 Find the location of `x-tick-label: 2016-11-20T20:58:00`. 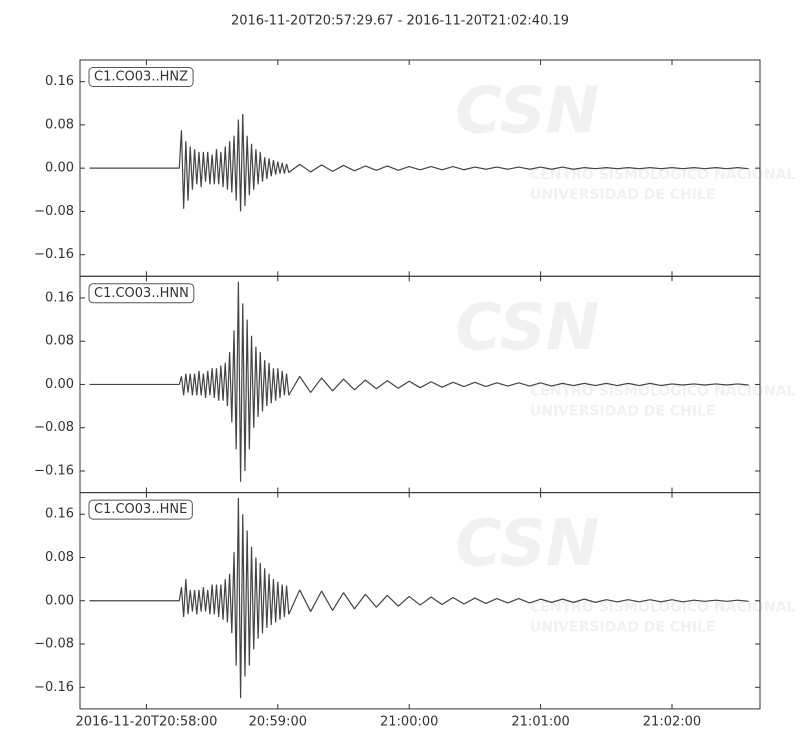

x-tick-label: 2016-11-20T20:58:00 is located at coordinates (146, 721).